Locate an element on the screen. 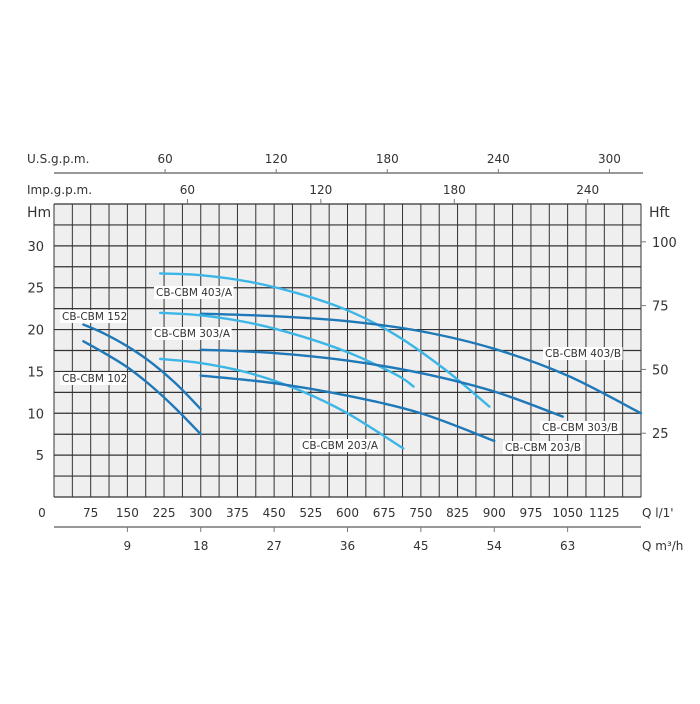 This screenshot has height=704, width=700. label-bg-cb-cbm-203-b is located at coordinates (543, 447).